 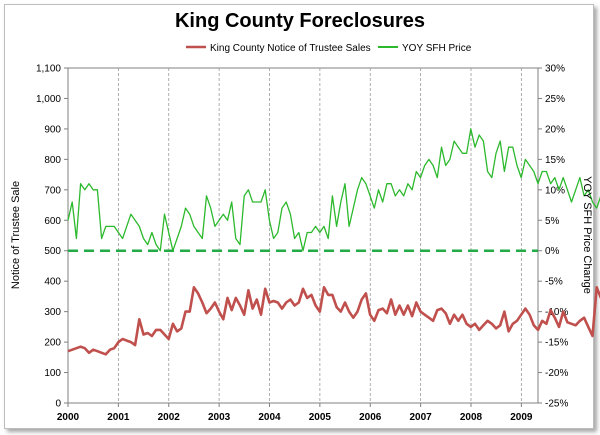 What do you see at coordinates (556, 404) in the screenshot?
I see `y-right-tick-label-0: -25%` at bounding box center [556, 404].